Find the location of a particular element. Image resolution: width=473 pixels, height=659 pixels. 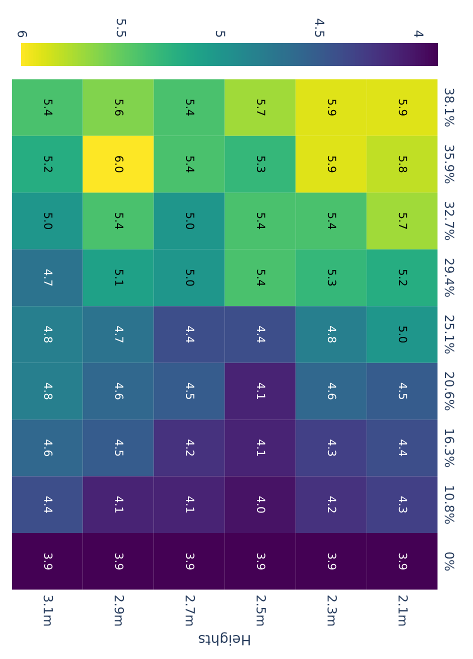

y-tick-label: 32.7% is located at coordinates (449, 221).